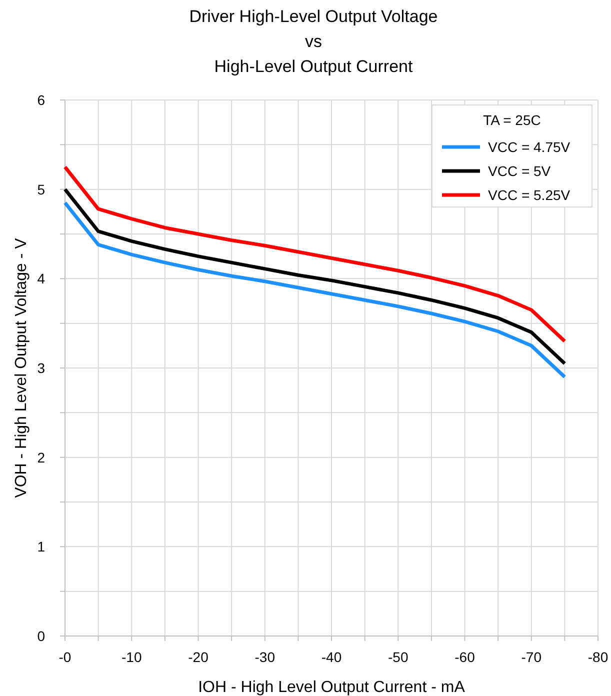 This screenshot has width=611, height=696. What do you see at coordinates (198, 657) in the screenshot?
I see `x-tick-label: -20` at bounding box center [198, 657].